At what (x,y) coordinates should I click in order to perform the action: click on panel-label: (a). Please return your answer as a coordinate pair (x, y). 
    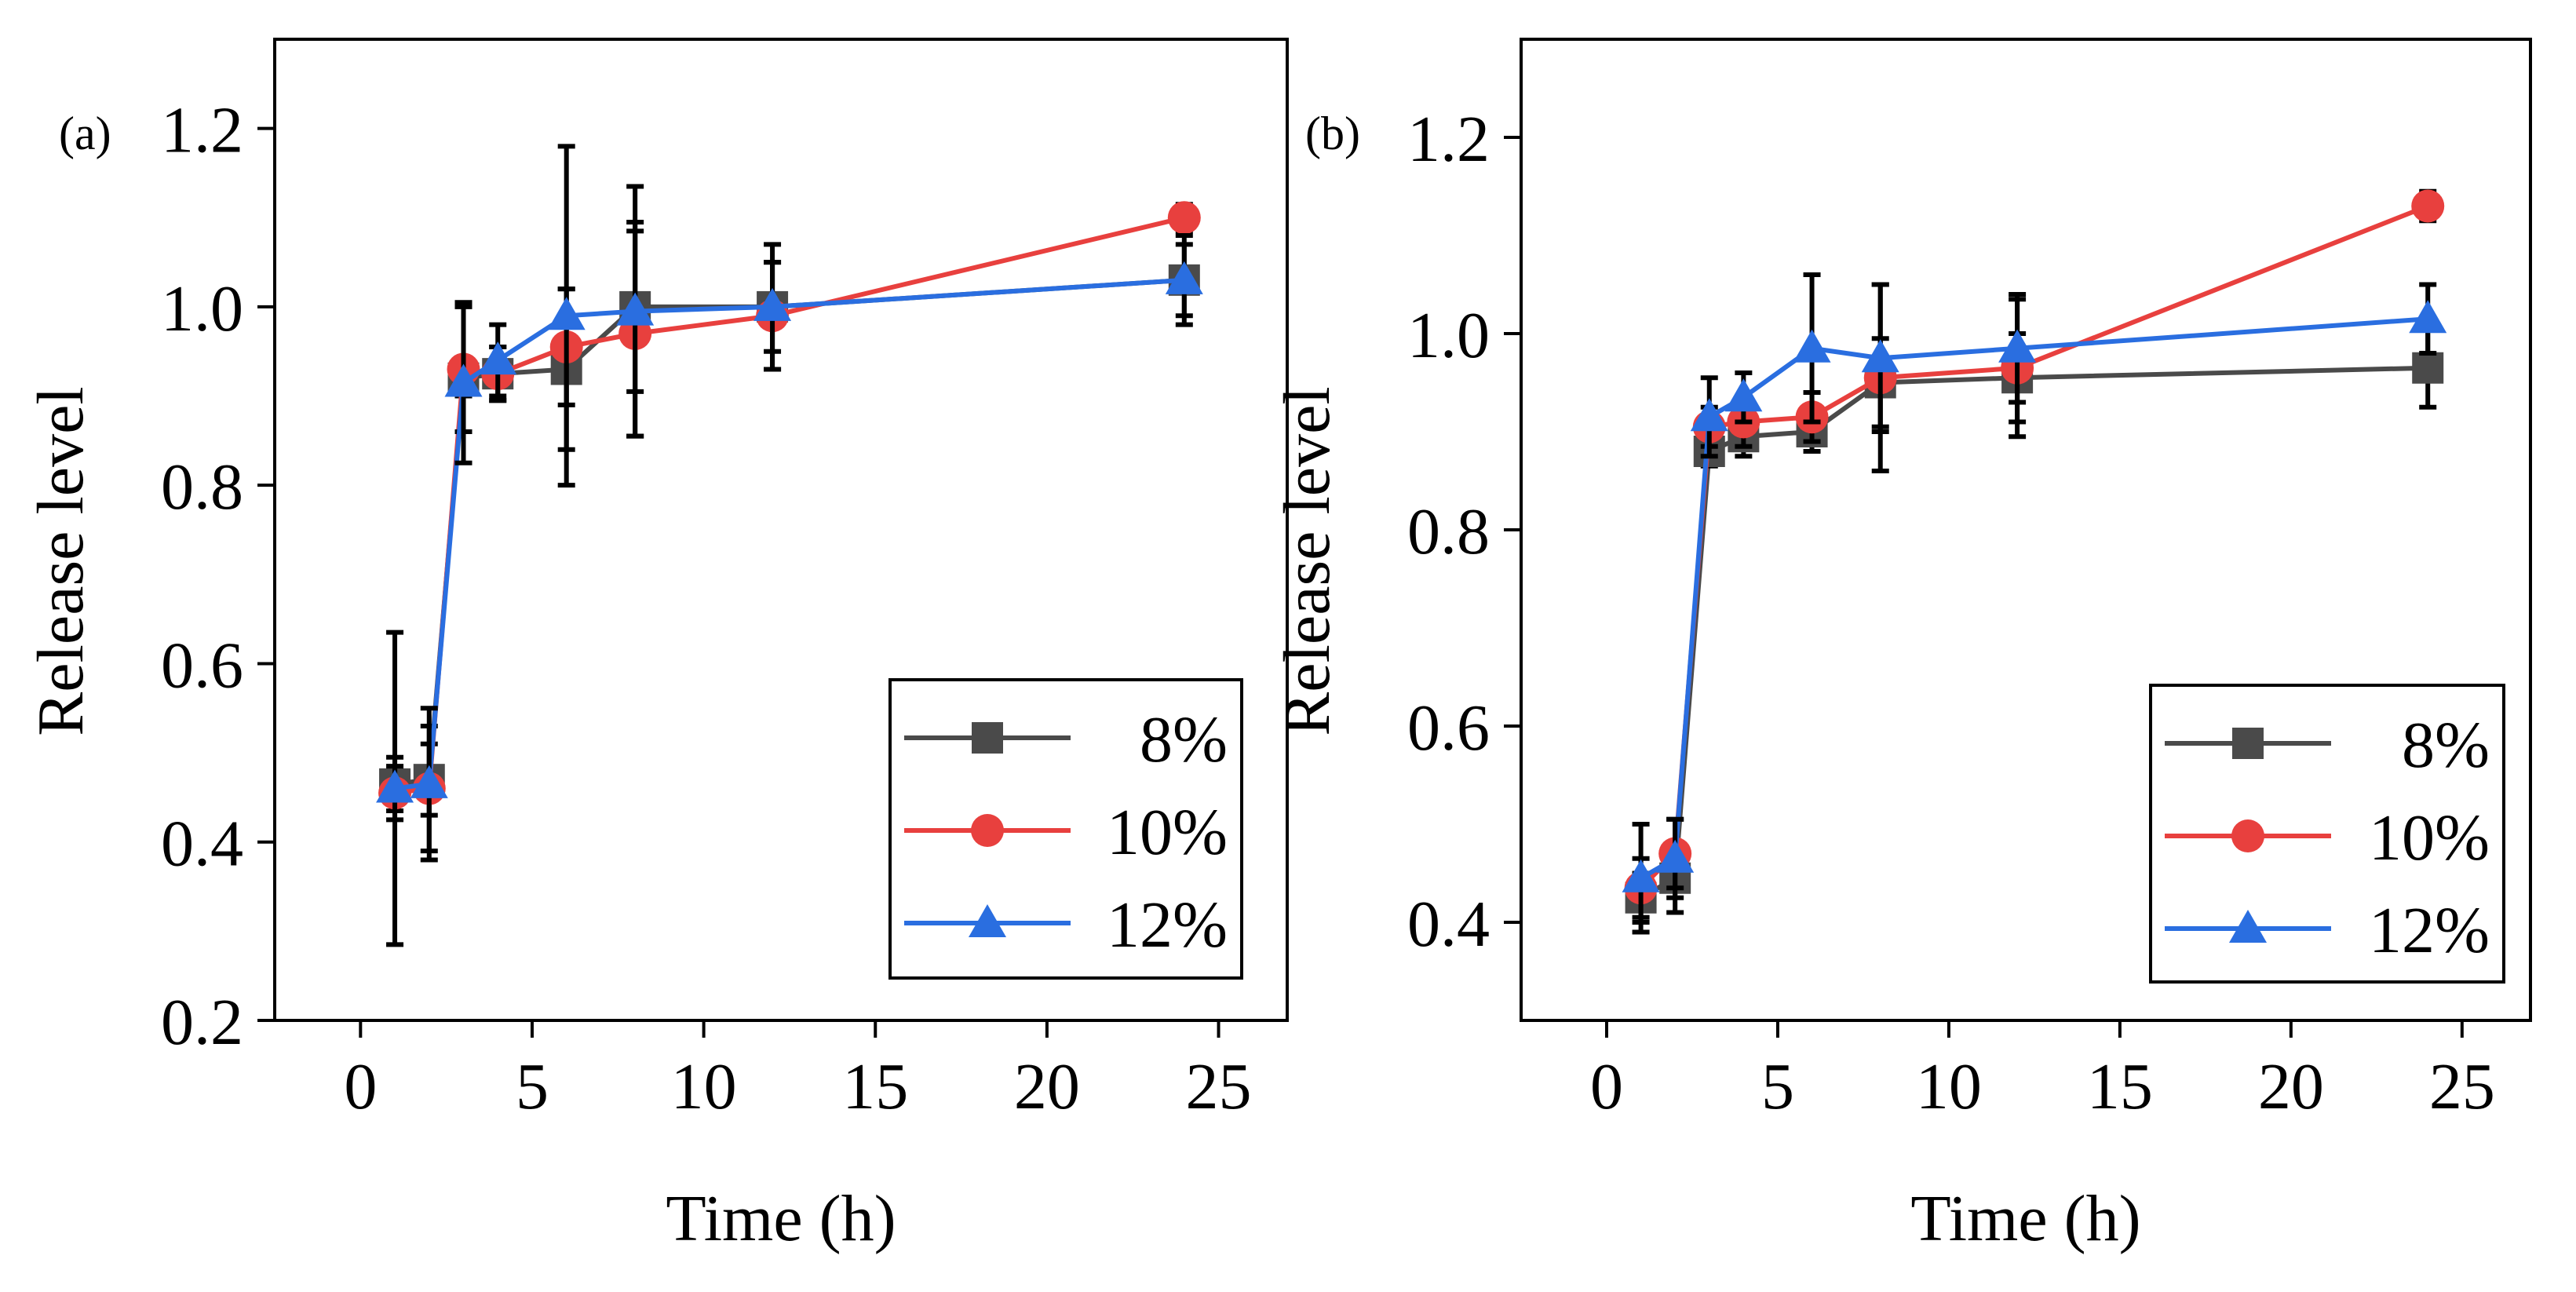
    Looking at the image, I should click on (85, 133).